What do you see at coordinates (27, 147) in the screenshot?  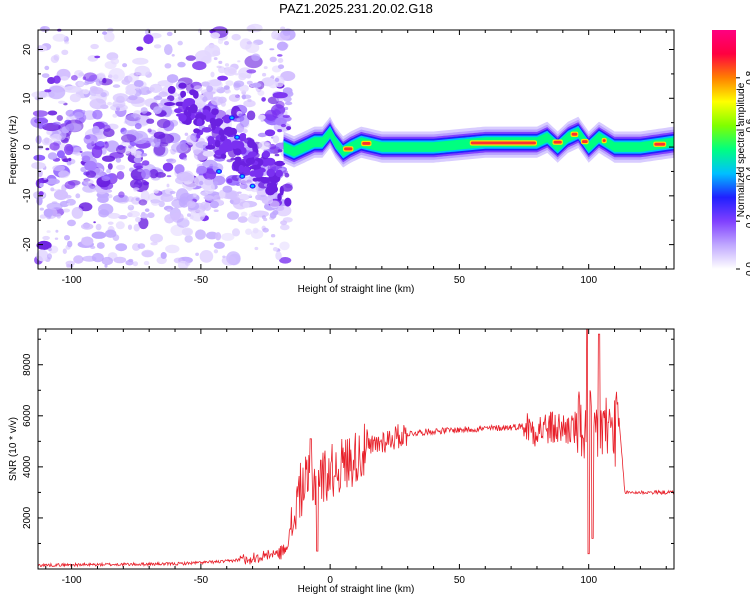 I see `spectrogram-y-tick-label: 0` at bounding box center [27, 147].